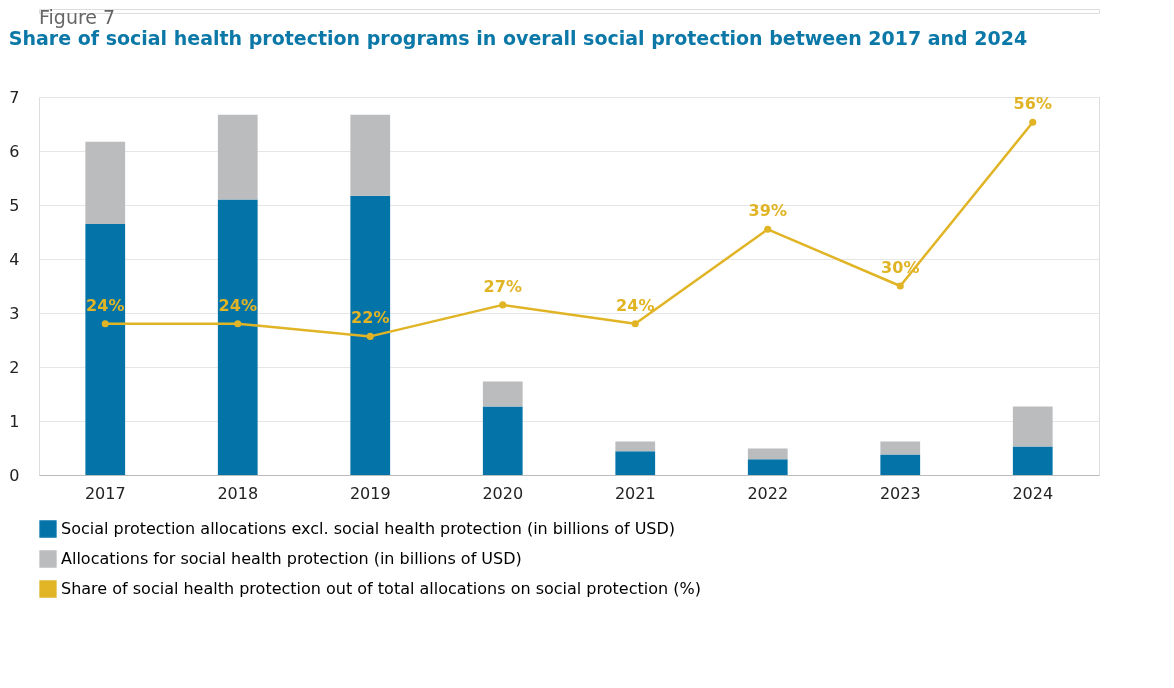 Image resolution: width=1174 pixels, height=688 pixels. Describe the element at coordinates (77, 17) in the screenshot. I see `chart-title: Figure 7` at that location.